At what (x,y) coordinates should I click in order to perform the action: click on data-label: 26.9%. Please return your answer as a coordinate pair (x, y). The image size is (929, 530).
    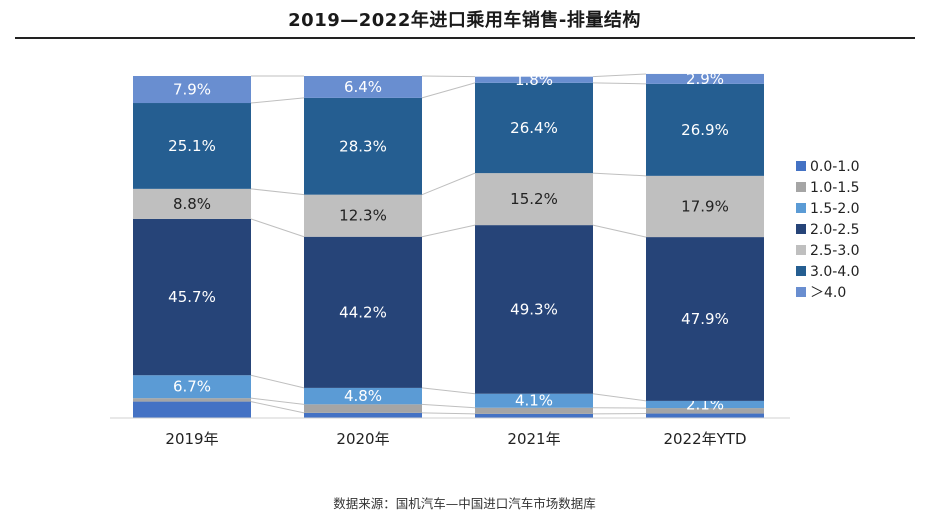
    Looking at the image, I should click on (705, 130).